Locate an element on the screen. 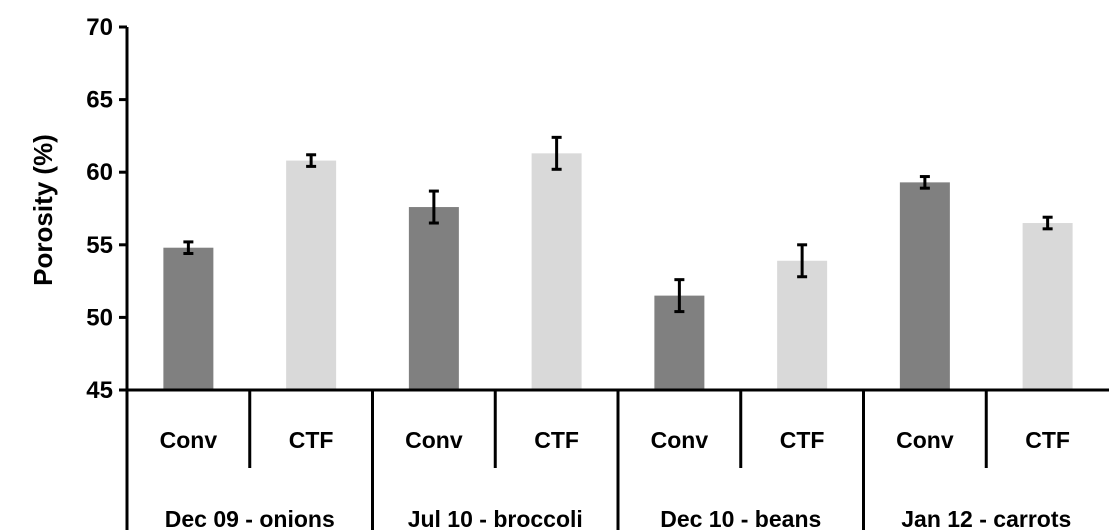 The height and width of the screenshot is (530, 1109). y-tick-label: 70 is located at coordinates (99, 27).